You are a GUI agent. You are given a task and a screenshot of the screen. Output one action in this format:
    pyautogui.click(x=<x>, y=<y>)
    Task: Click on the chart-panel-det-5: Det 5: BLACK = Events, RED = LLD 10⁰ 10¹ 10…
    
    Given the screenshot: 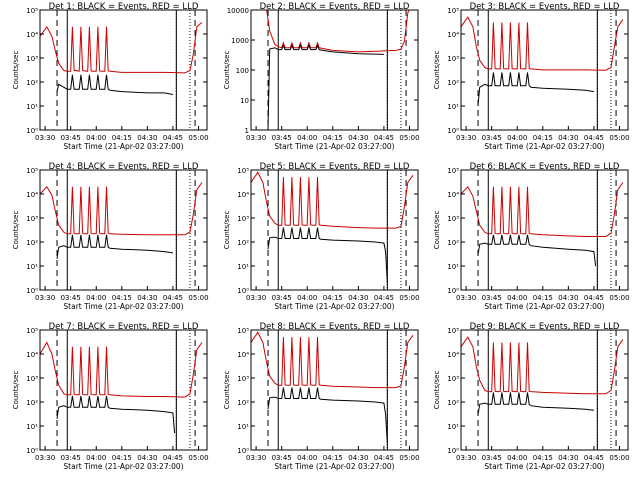 What is the action you would take?
    pyautogui.click(x=321, y=236)
    